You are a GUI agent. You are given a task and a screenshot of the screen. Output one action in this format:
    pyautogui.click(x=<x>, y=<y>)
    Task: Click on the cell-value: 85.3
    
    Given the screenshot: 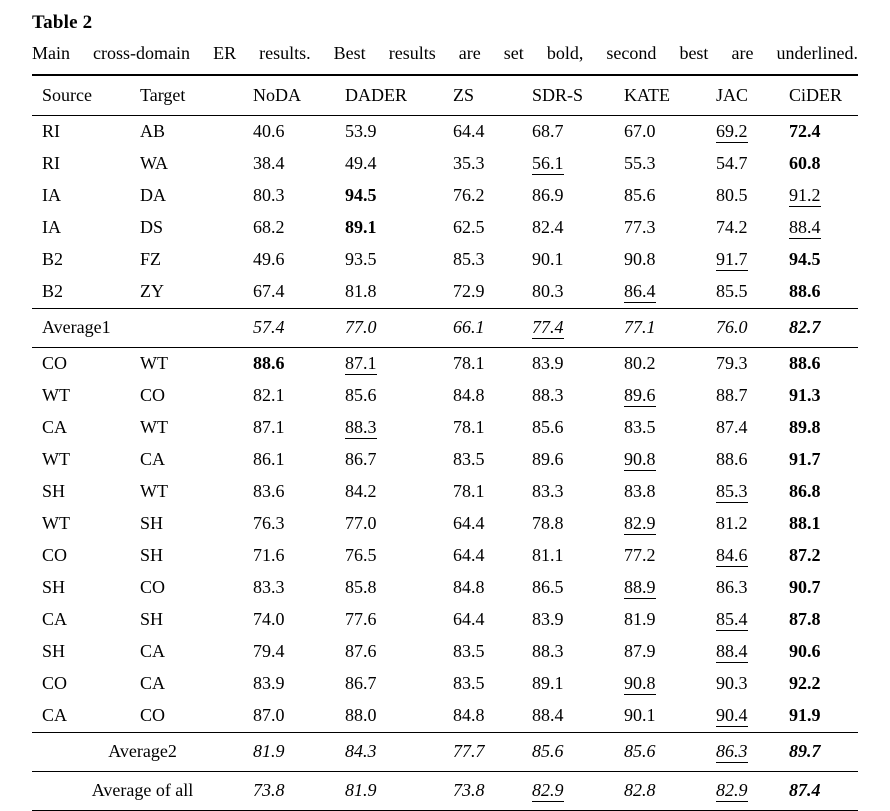 What is the action you would take?
    pyautogui.click(x=752, y=492)
    